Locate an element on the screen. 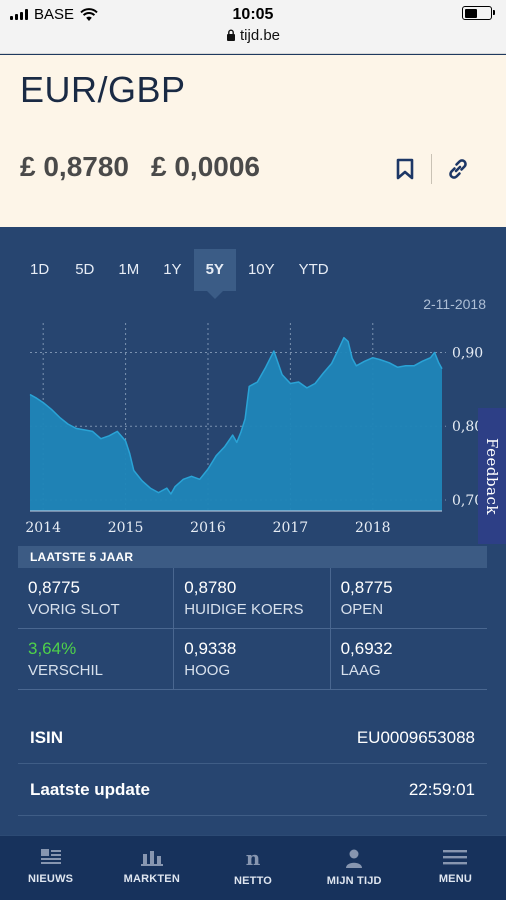  link-icon is located at coordinates (458, 169).